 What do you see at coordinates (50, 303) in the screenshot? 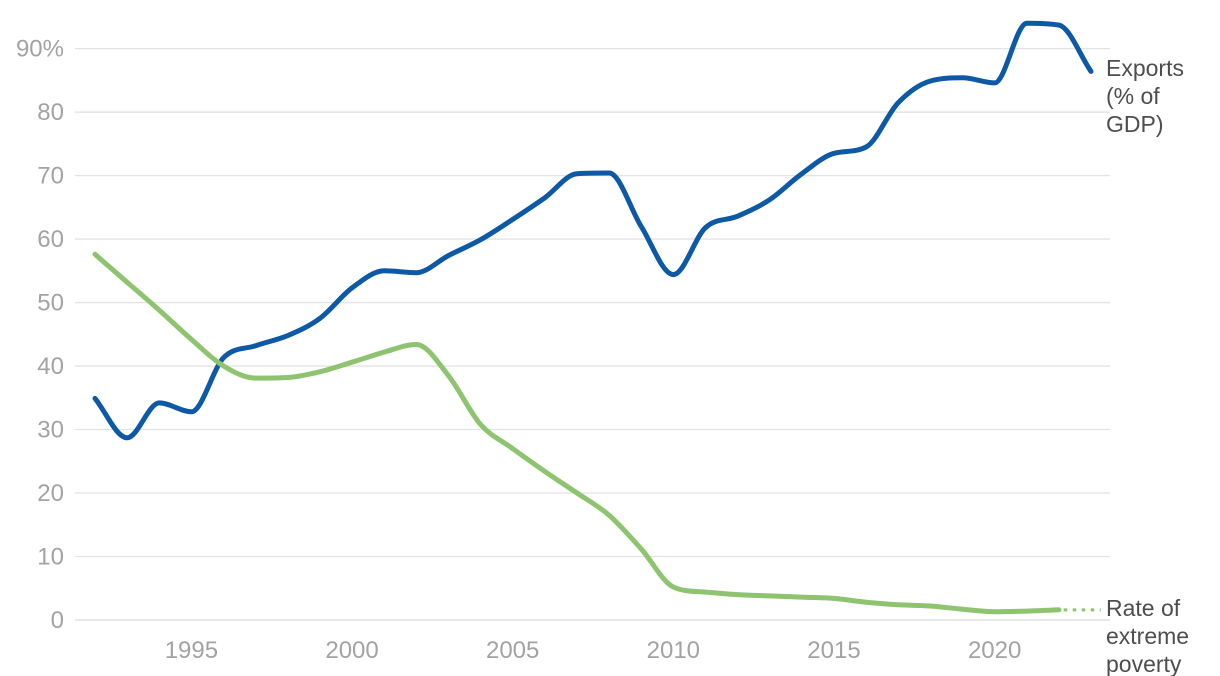
I see `y-tick-label-50: 50` at bounding box center [50, 303].